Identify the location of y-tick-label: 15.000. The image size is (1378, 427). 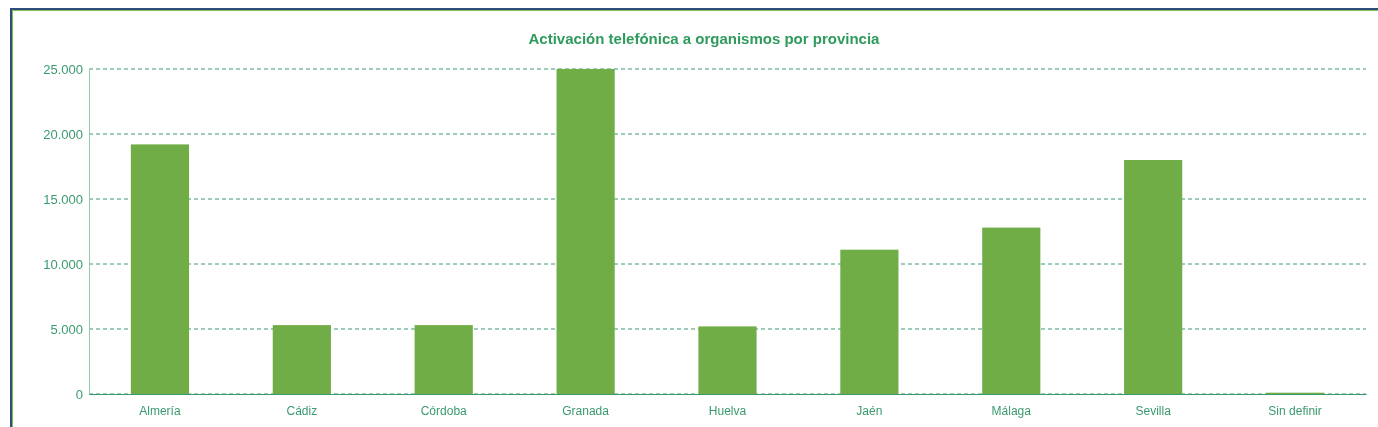
(63, 199).